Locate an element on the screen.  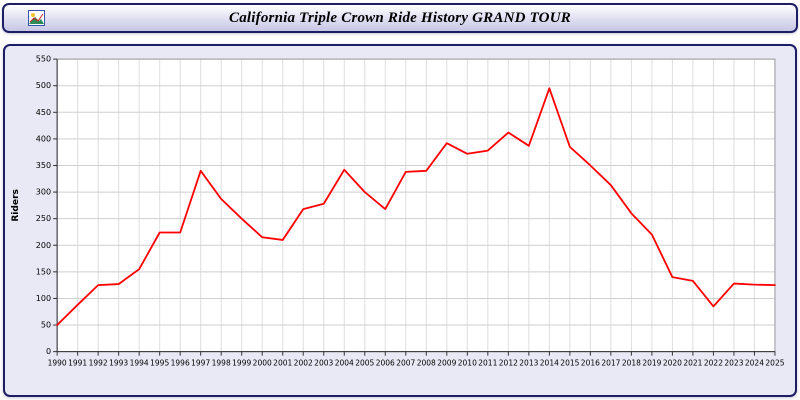
x-tick-label: 2011 is located at coordinates (487, 363).